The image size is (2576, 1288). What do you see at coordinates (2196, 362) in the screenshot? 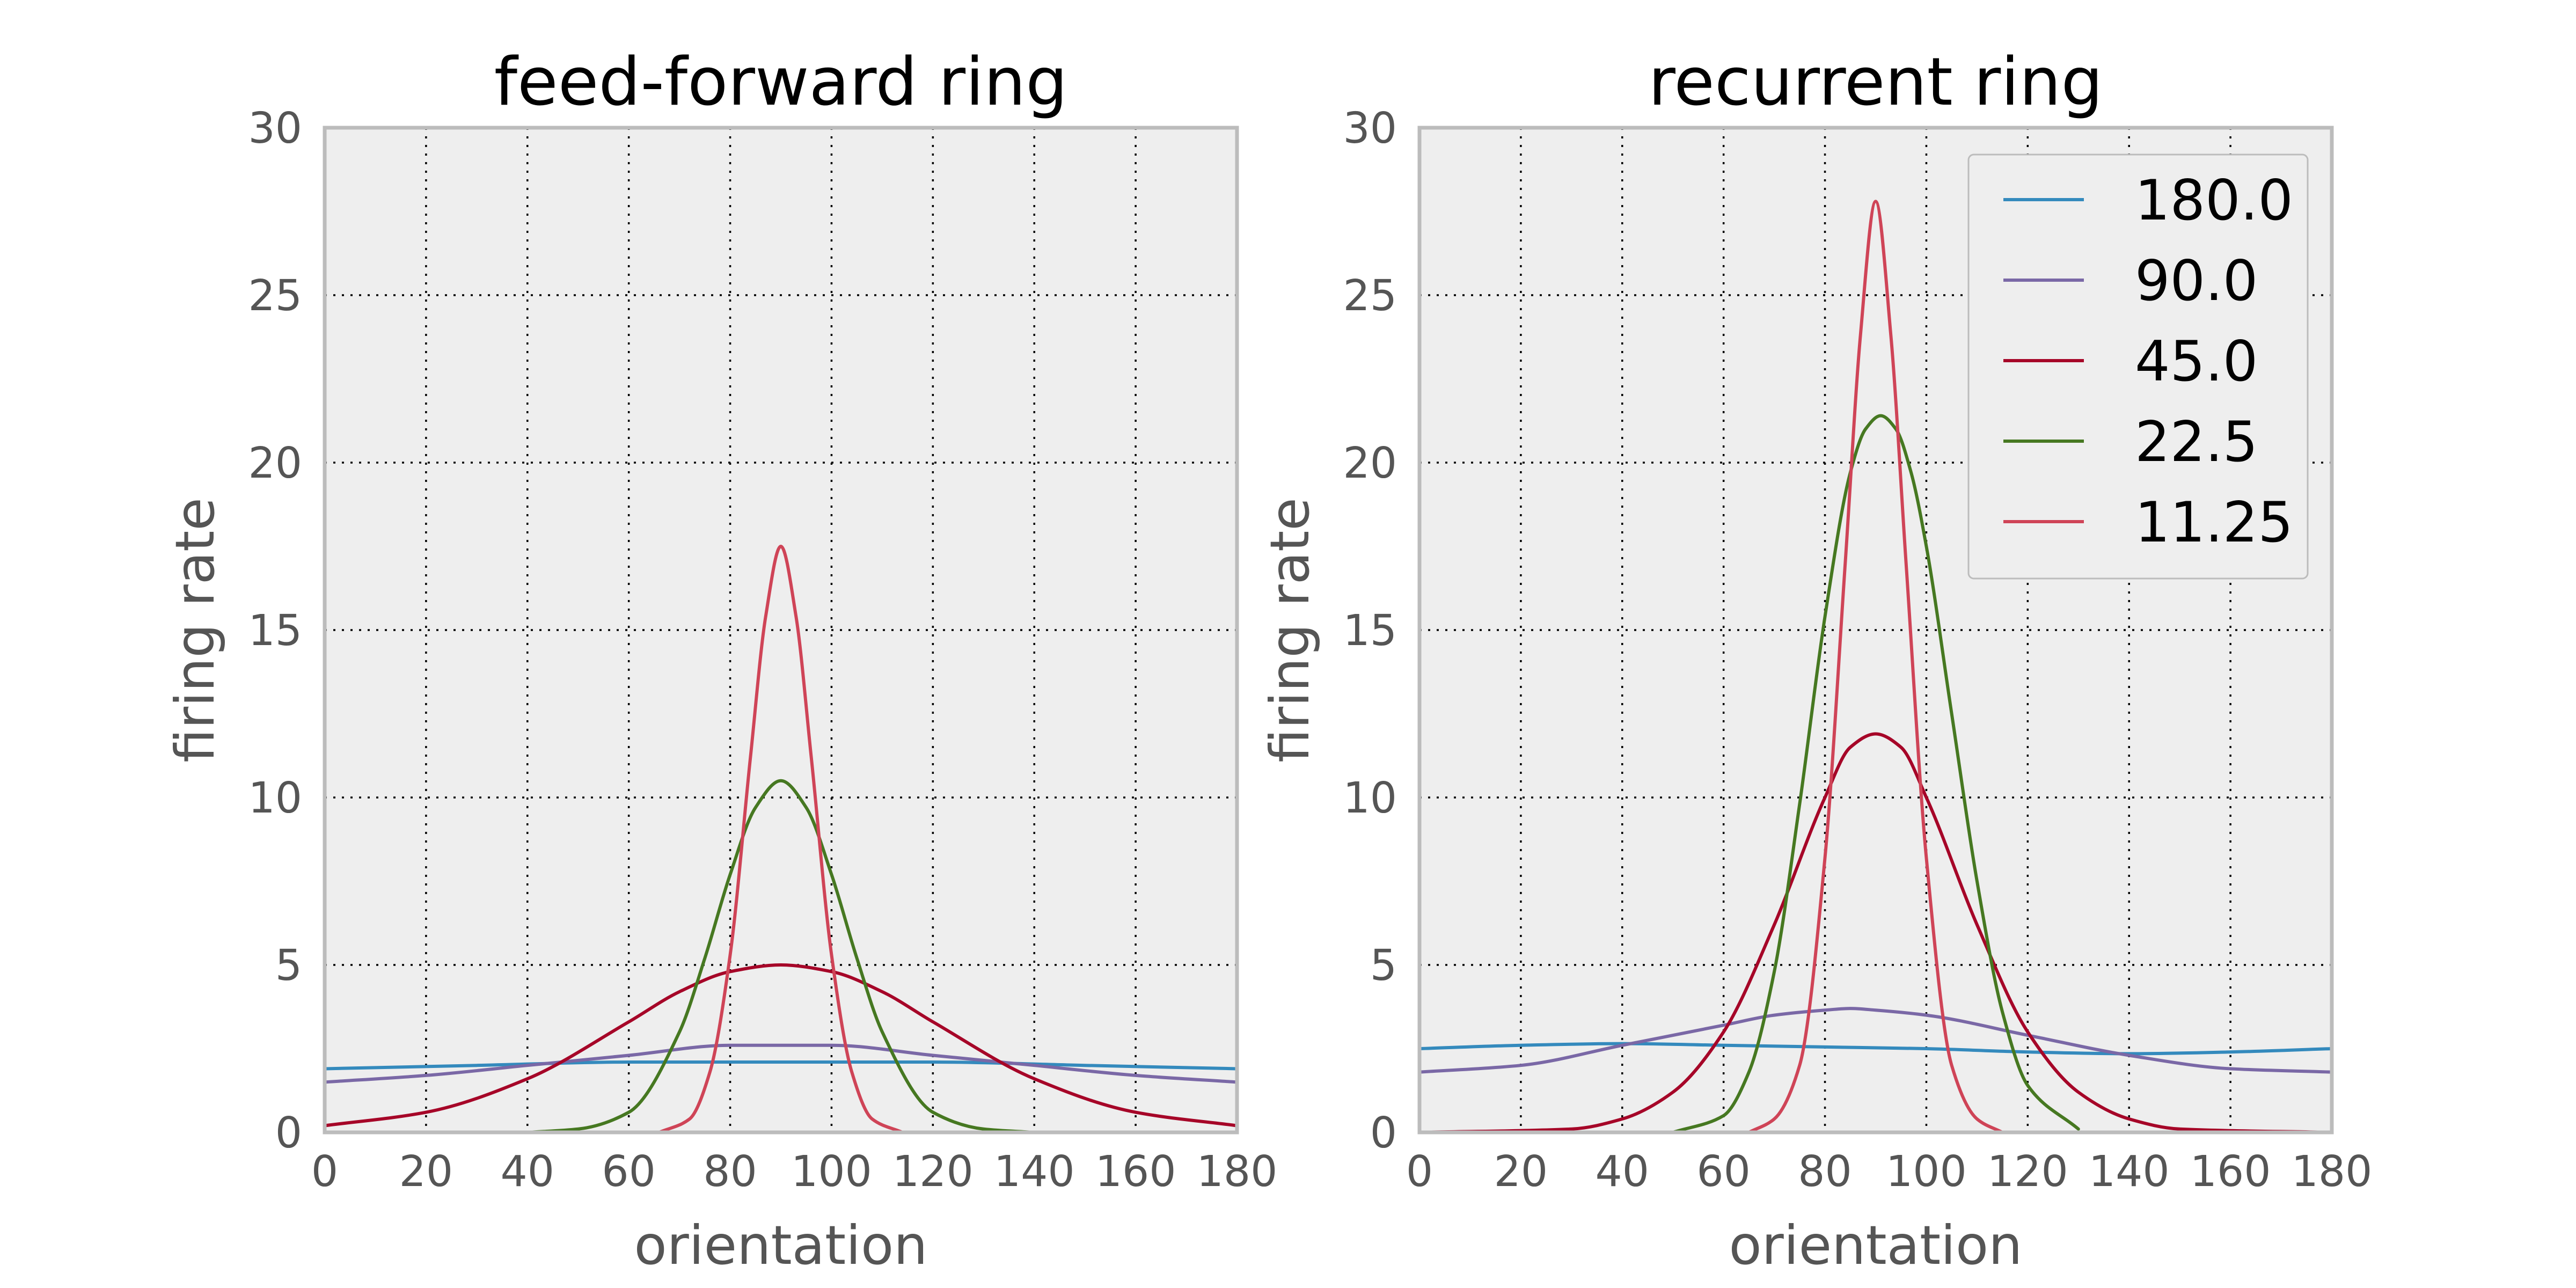
I see `legend-label: 45.0` at bounding box center [2196, 362].